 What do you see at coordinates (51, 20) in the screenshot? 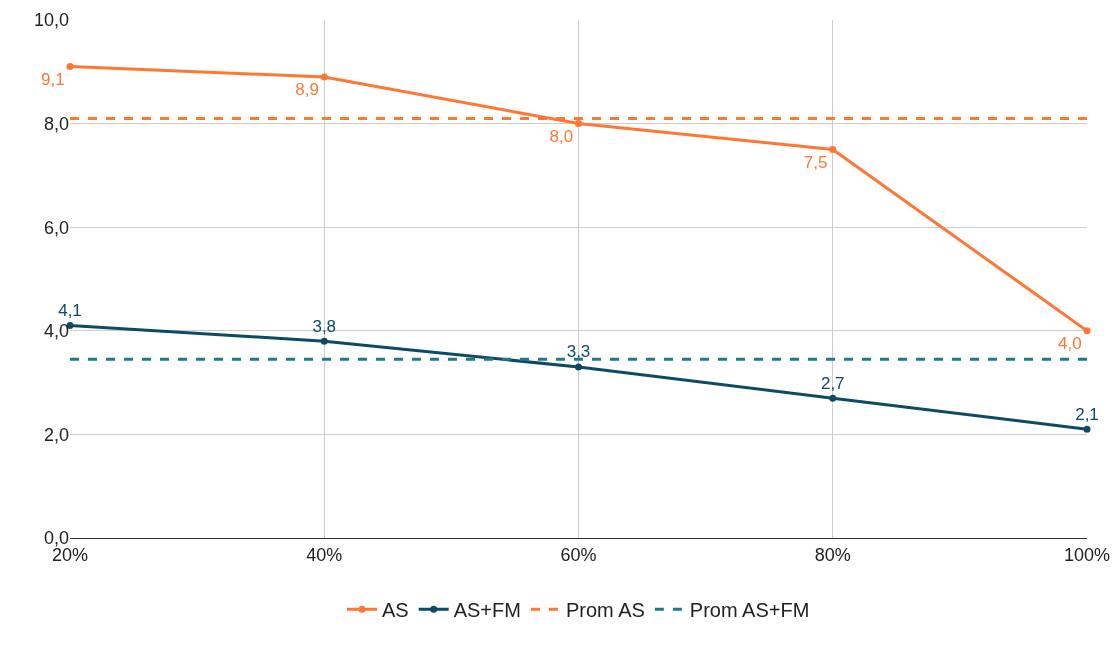
I see `y-tick-label: 10,0` at bounding box center [51, 20].